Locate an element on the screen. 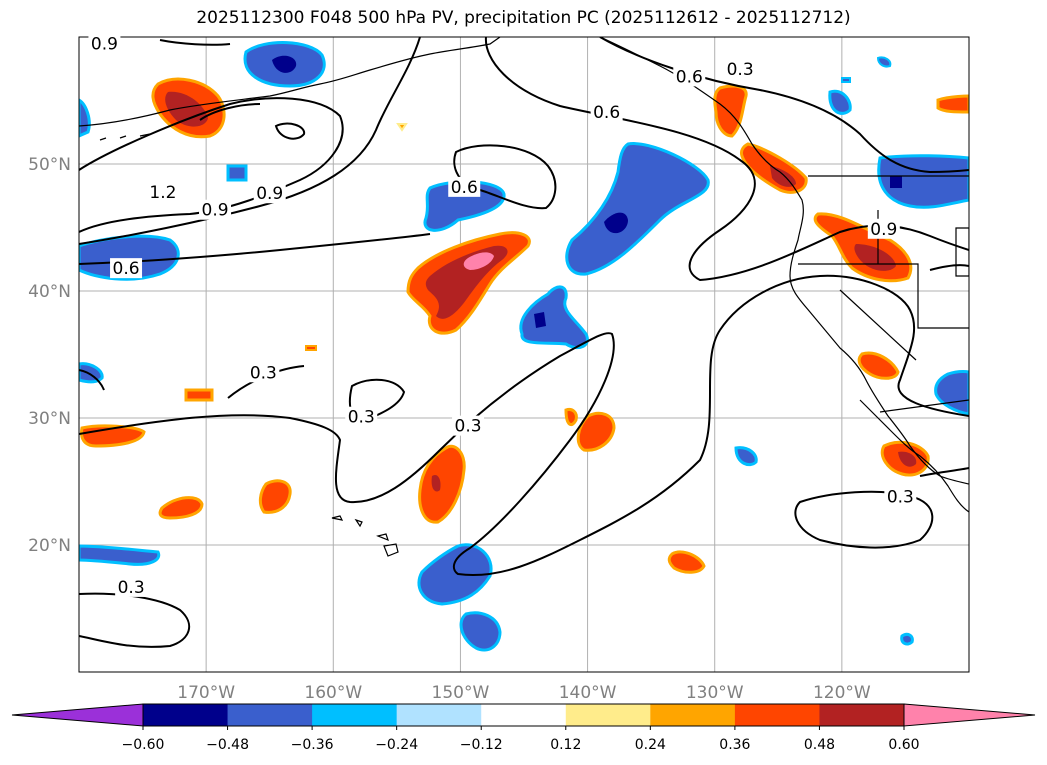 This screenshot has height=765, width=1047. colorbar is located at coordinates (523, 715).